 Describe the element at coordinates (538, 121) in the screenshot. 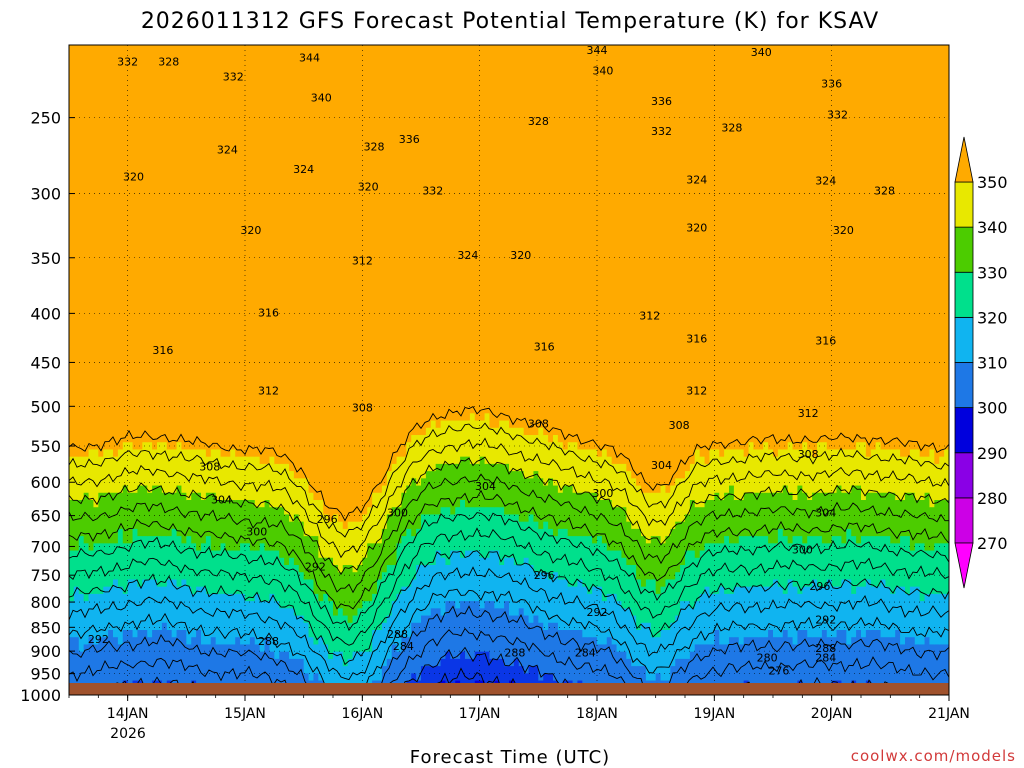

I see `isentrope-label: 328` at that location.